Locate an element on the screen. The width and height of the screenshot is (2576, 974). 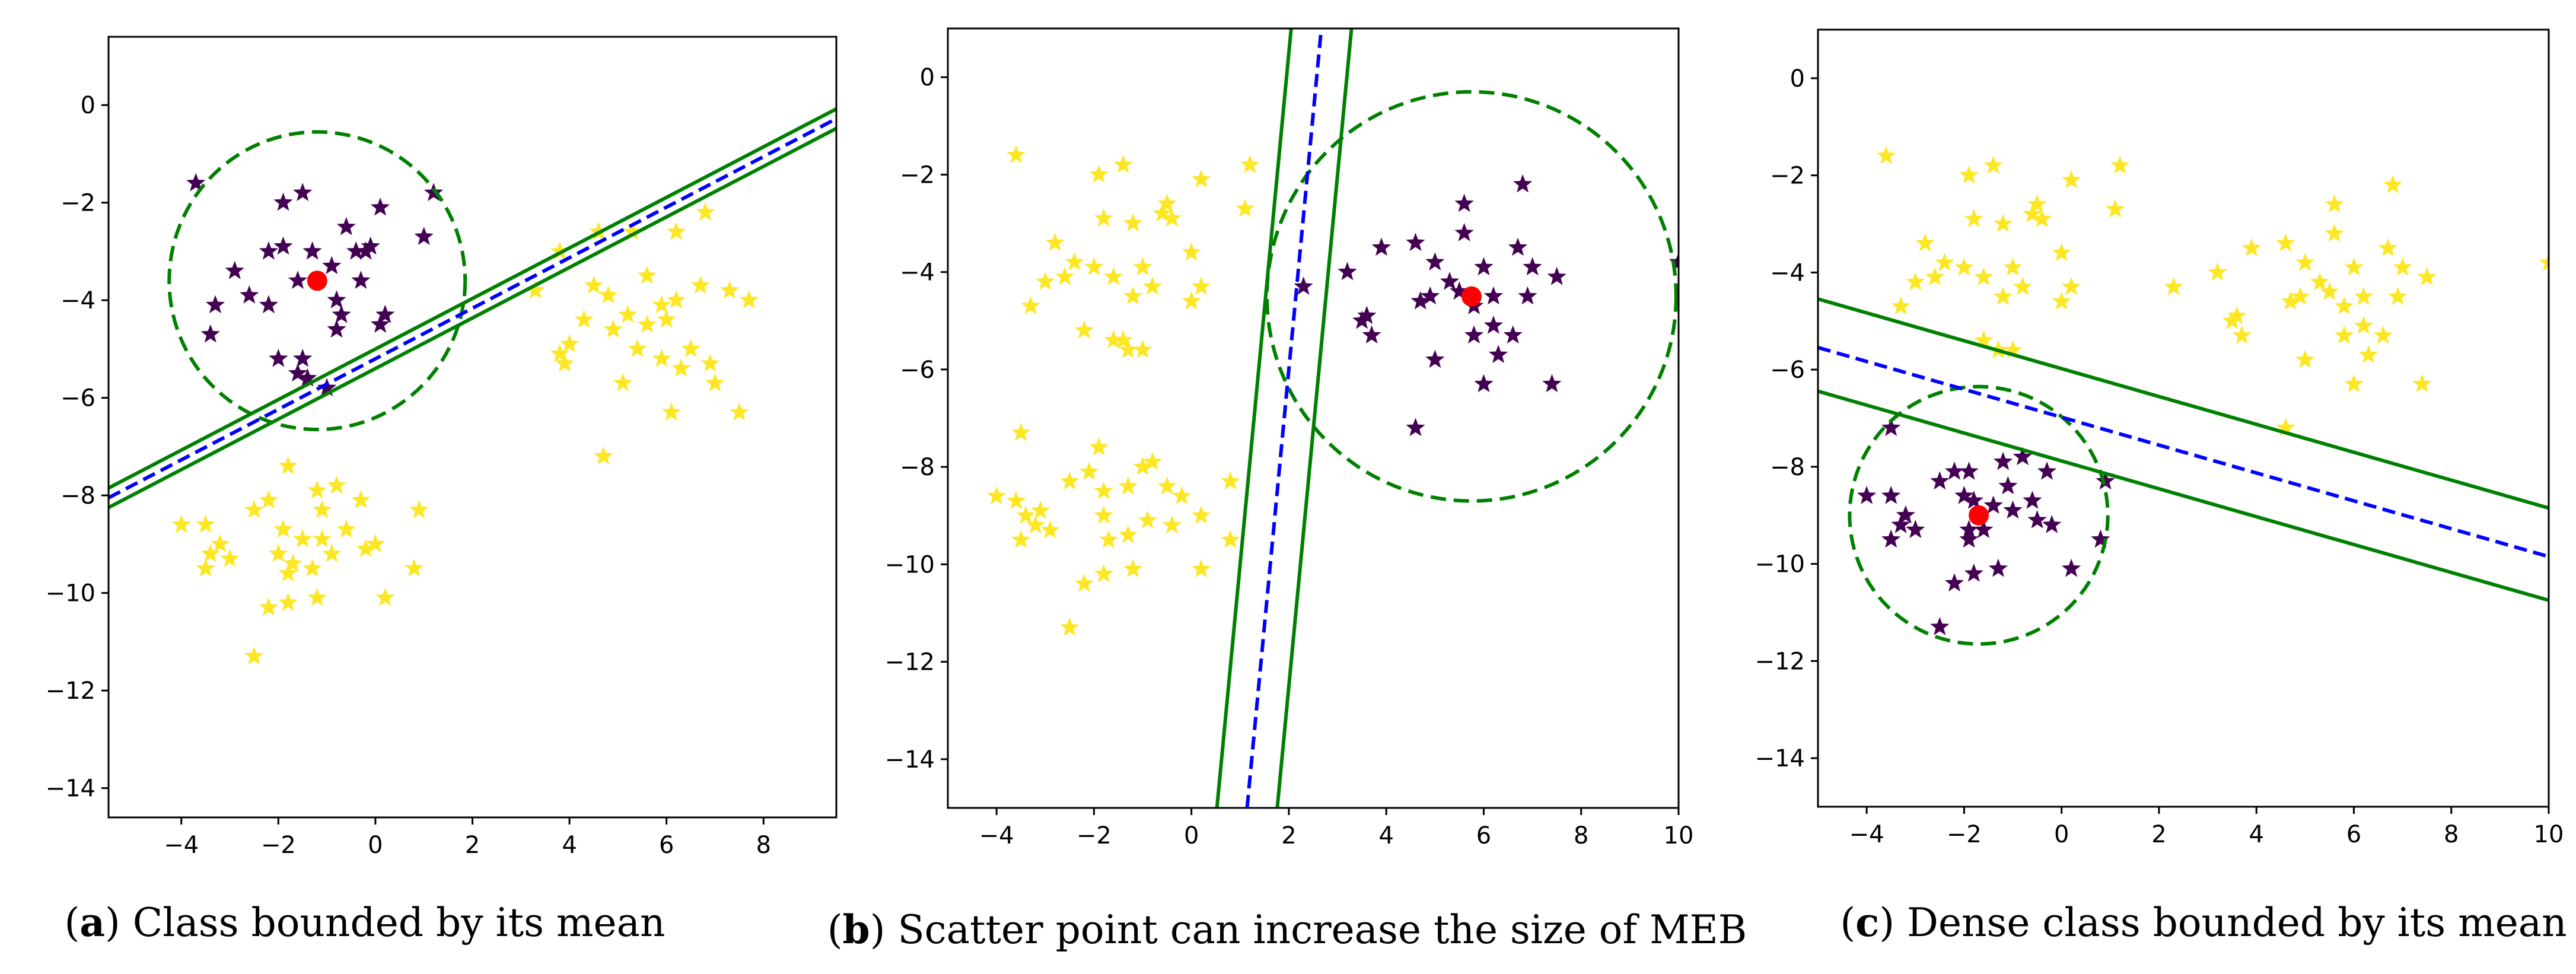
caption-b-letter: b is located at coordinates (856, 930).